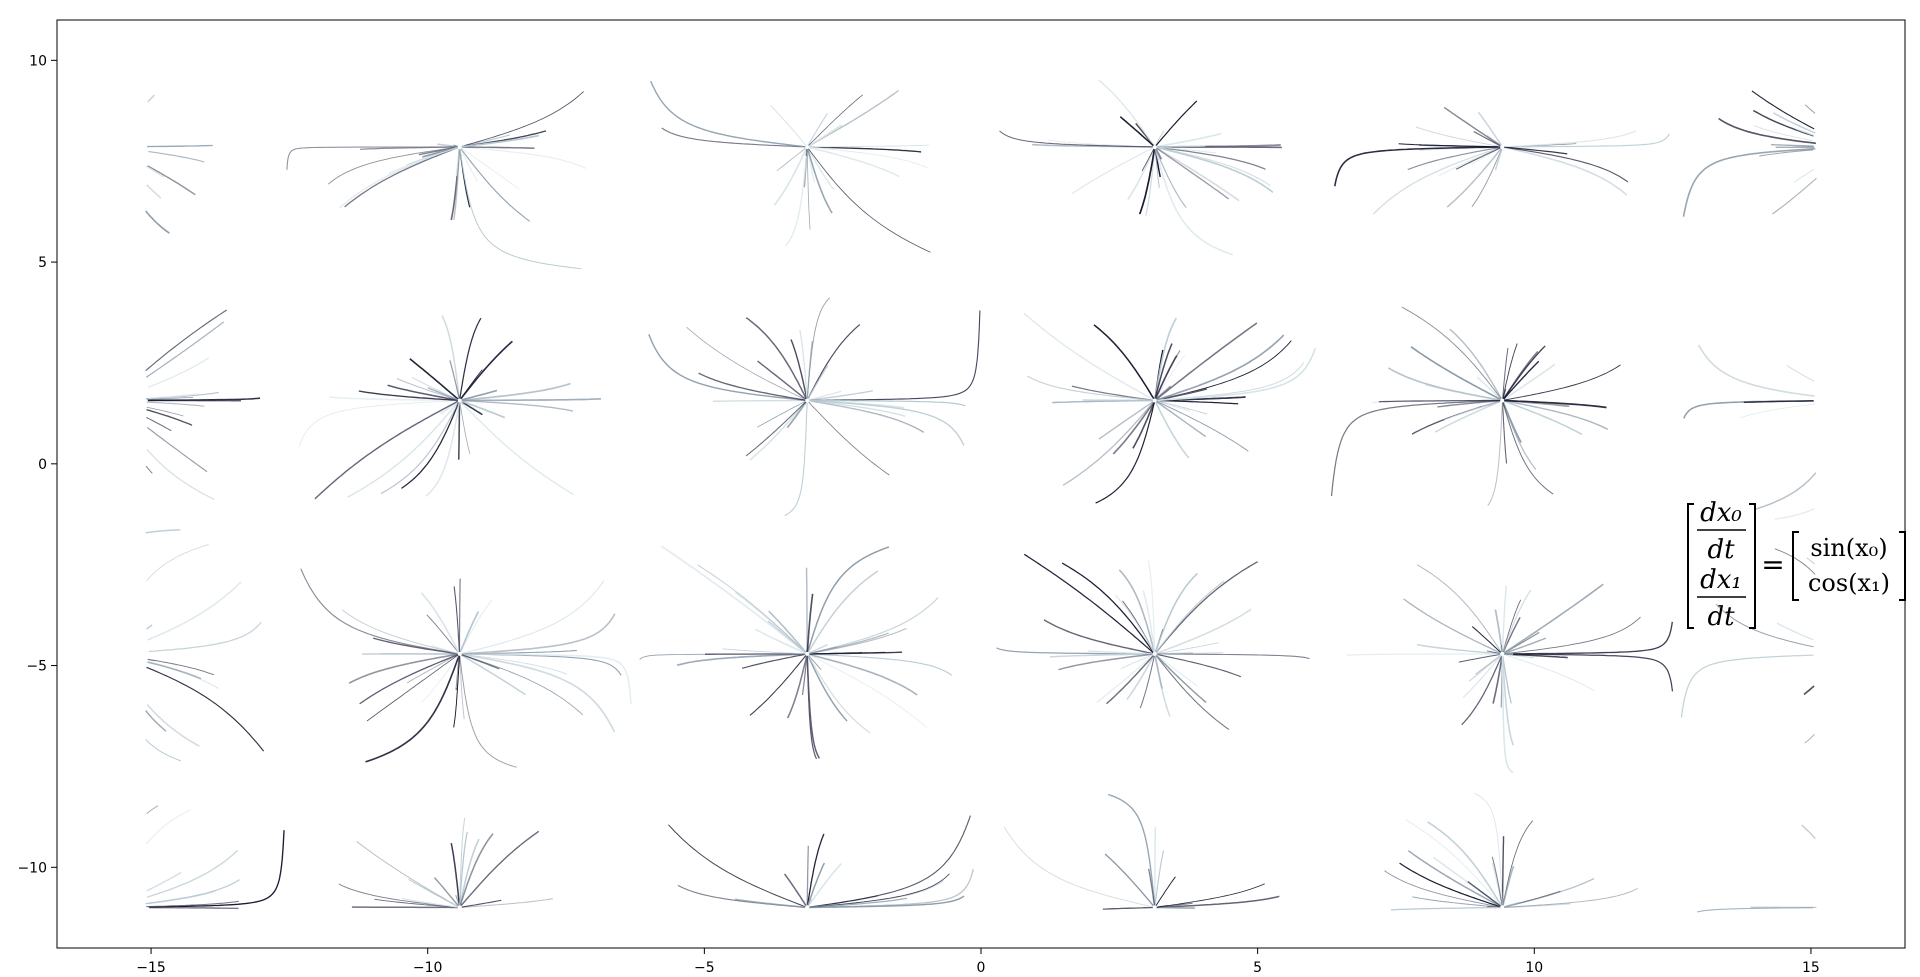 The image size is (1920, 977). Describe the element at coordinates (1690, 566) in the screenshot. I see `equation-left-bracket-open` at that location.